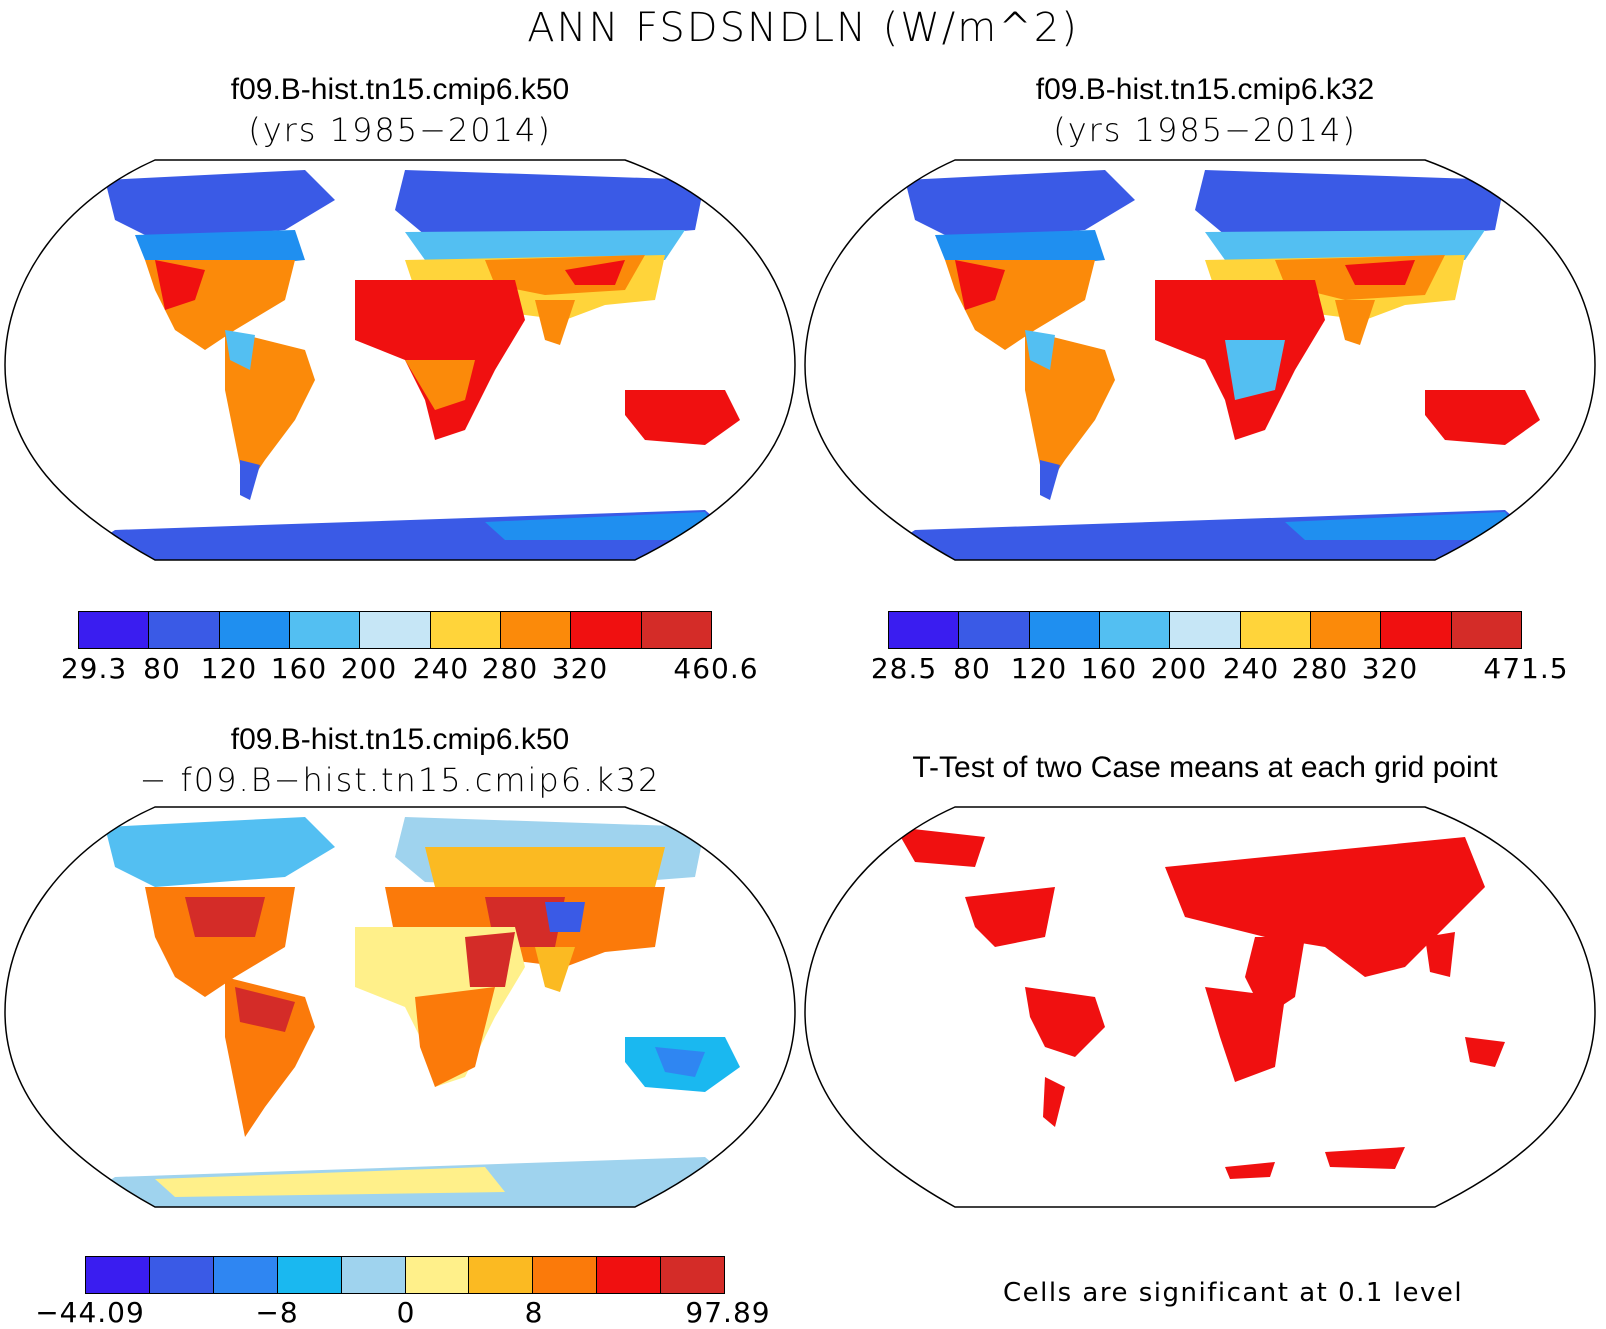  I want to click on panel-k50-years: (yrs 1985−2014), so click(400, 130).